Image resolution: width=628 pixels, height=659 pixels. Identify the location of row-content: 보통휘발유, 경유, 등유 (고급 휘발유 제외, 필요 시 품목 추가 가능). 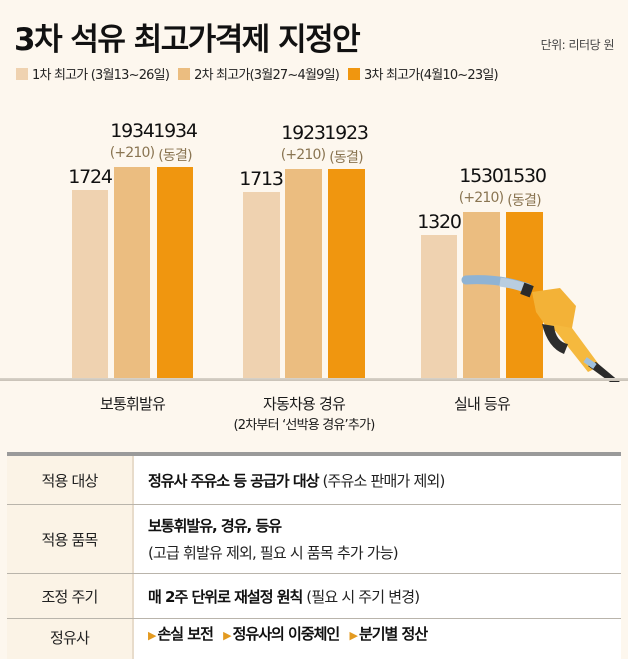
(377, 539).